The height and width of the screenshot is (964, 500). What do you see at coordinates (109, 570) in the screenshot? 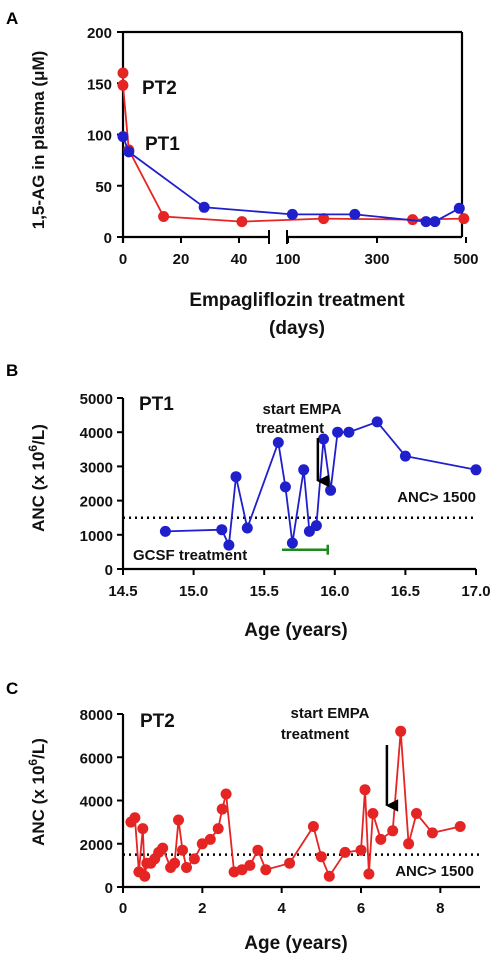
I see `panel-b-y-tick-label-0: 0` at bounding box center [109, 570].